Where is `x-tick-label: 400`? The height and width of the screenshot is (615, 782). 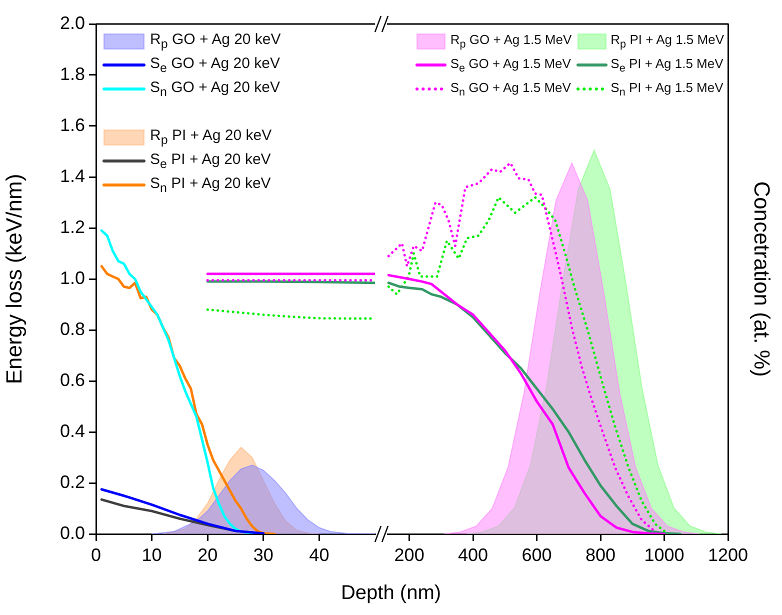 x-tick-label: 400 is located at coordinates (473, 554).